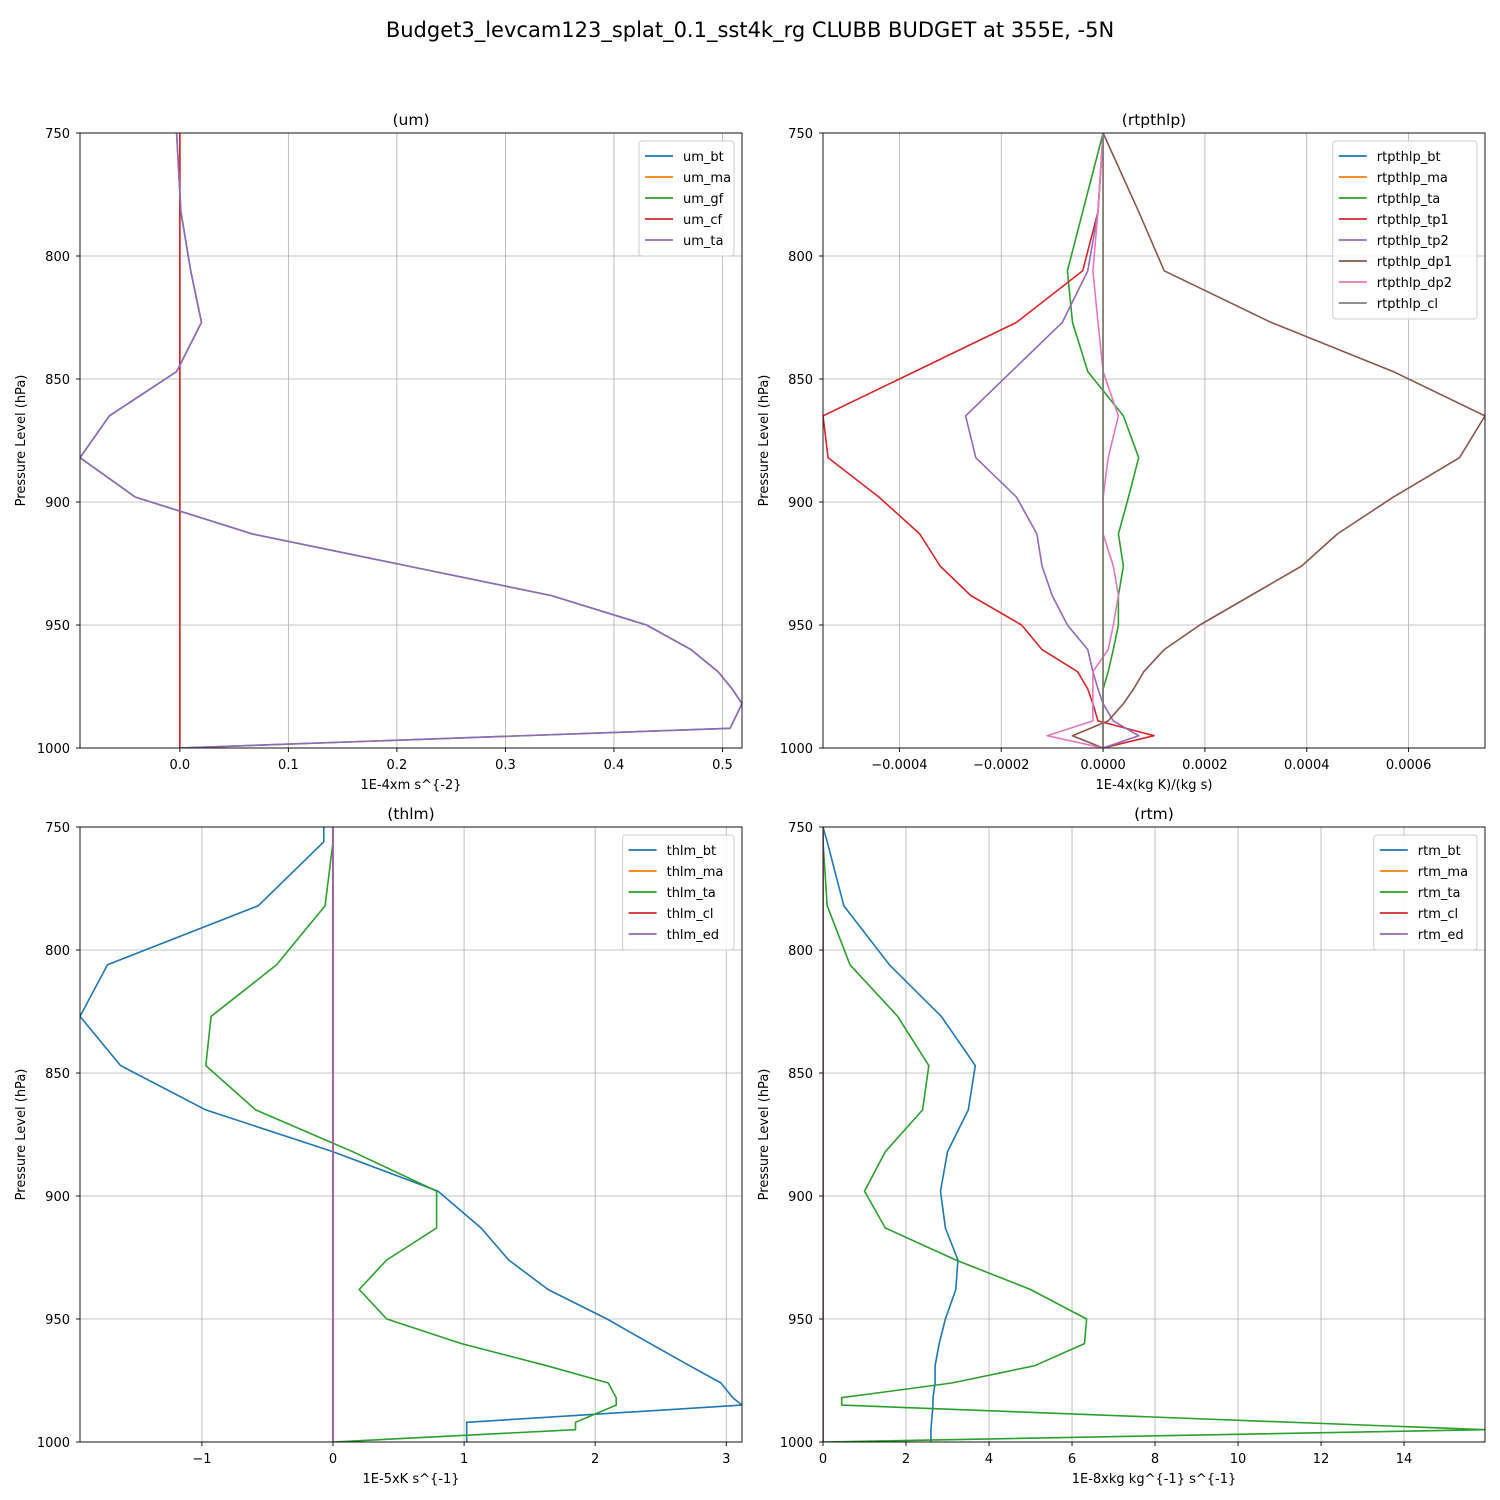  Describe the element at coordinates (1001, 765) in the screenshot. I see `x-tick-label: −0.0002` at that location.